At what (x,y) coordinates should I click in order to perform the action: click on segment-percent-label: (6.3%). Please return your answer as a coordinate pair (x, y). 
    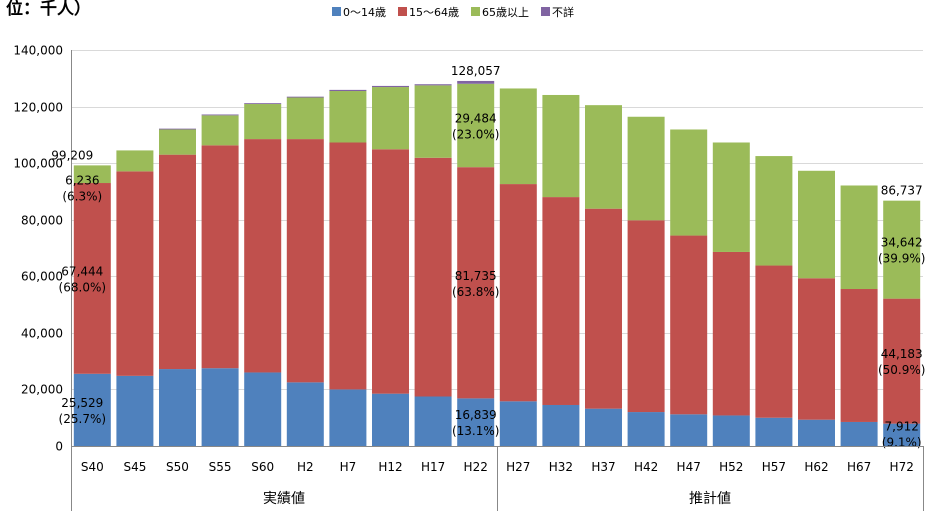
    Looking at the image, I should click on (82, 196).